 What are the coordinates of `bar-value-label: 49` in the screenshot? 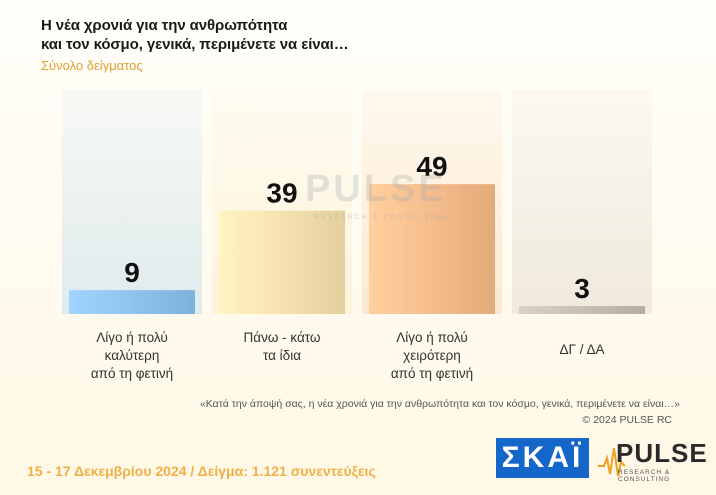 It's located at (431, 166).